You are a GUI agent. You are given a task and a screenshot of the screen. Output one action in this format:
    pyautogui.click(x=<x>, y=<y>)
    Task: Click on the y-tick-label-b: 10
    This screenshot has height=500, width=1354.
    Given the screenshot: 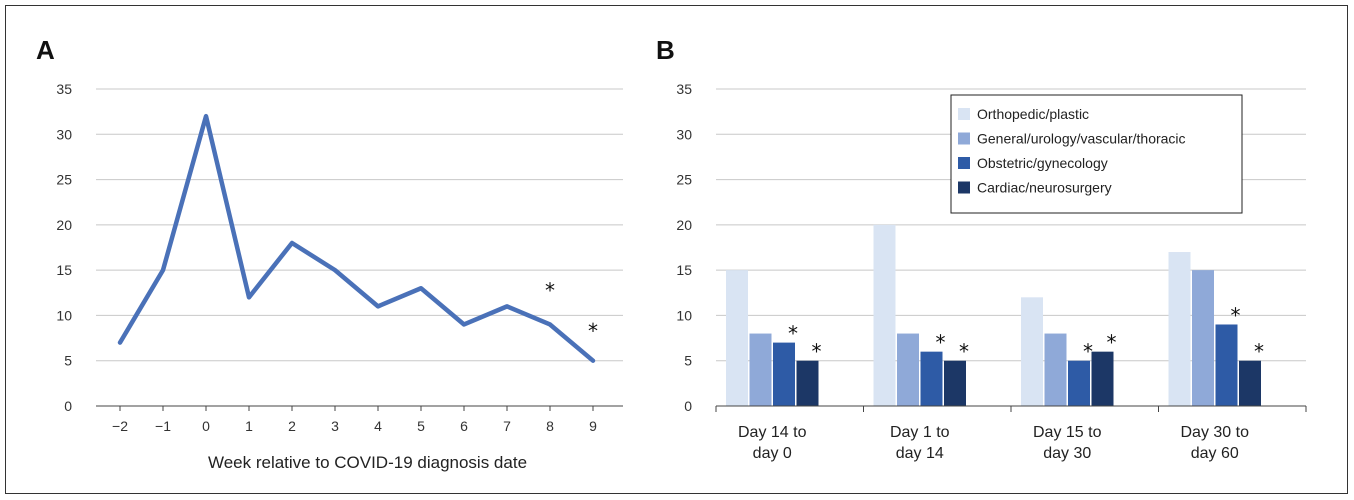 What is the action you would take?
    pyautogui.click(x=684, y=315)
    